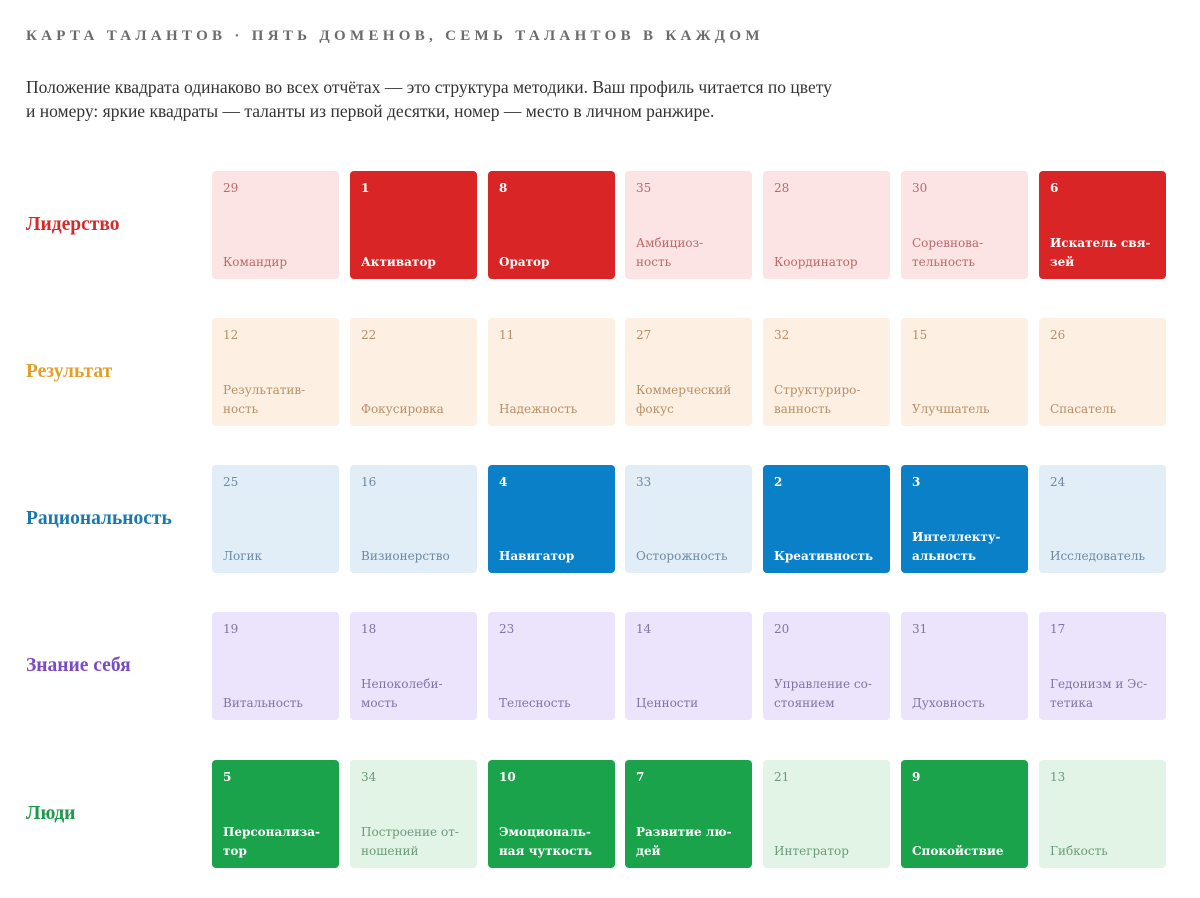  What do you see at coordinates (824, 556) in the screenshot?
I see `talent-name: Креативность` at bounding box center [824, 556].